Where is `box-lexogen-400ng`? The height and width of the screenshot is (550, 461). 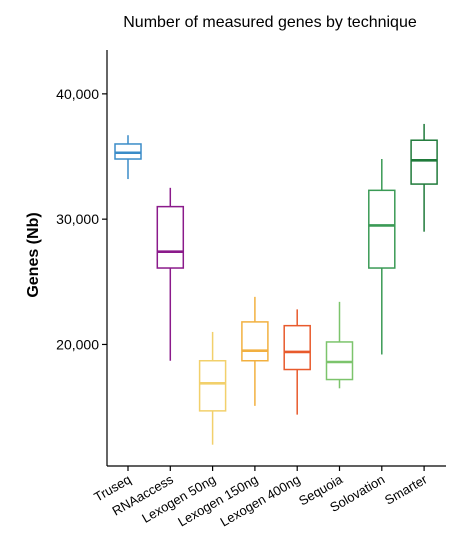 box-lexogen-400ng is located at coordinates (297, 362).